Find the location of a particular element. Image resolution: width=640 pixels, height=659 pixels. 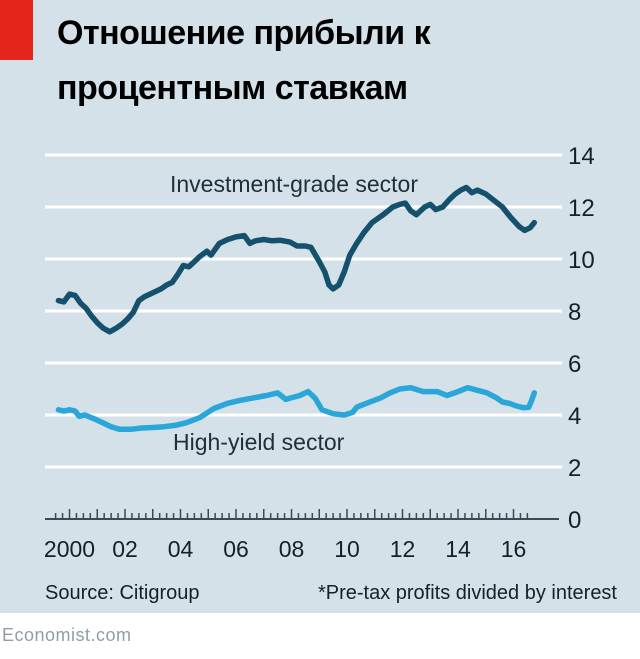

y-tick-label-4: 4 is located at coordinates (574, 416).